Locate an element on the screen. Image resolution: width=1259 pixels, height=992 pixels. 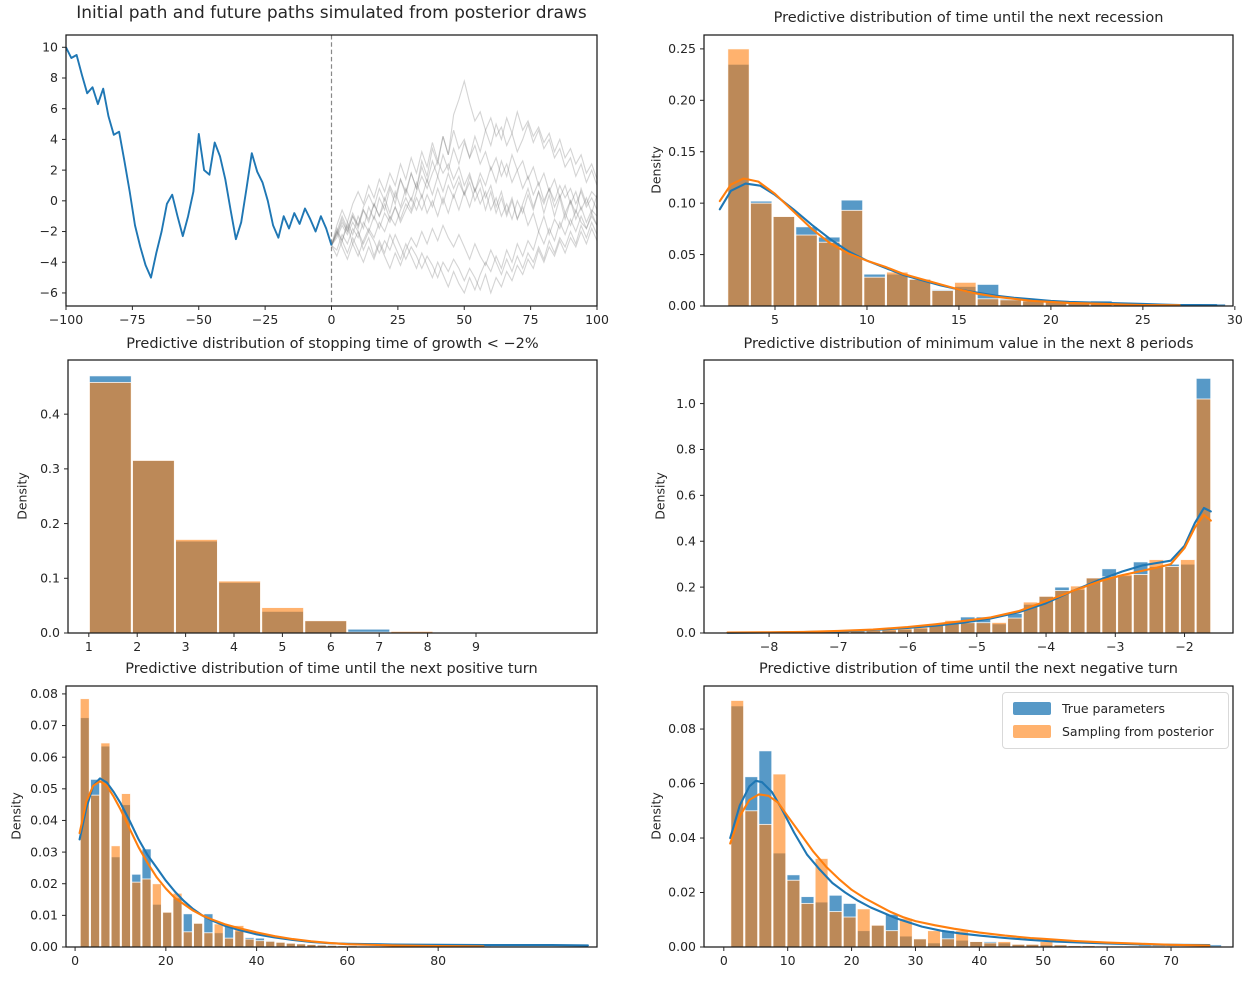
x-tick-label: 1 is located at coordinates (89, 646).